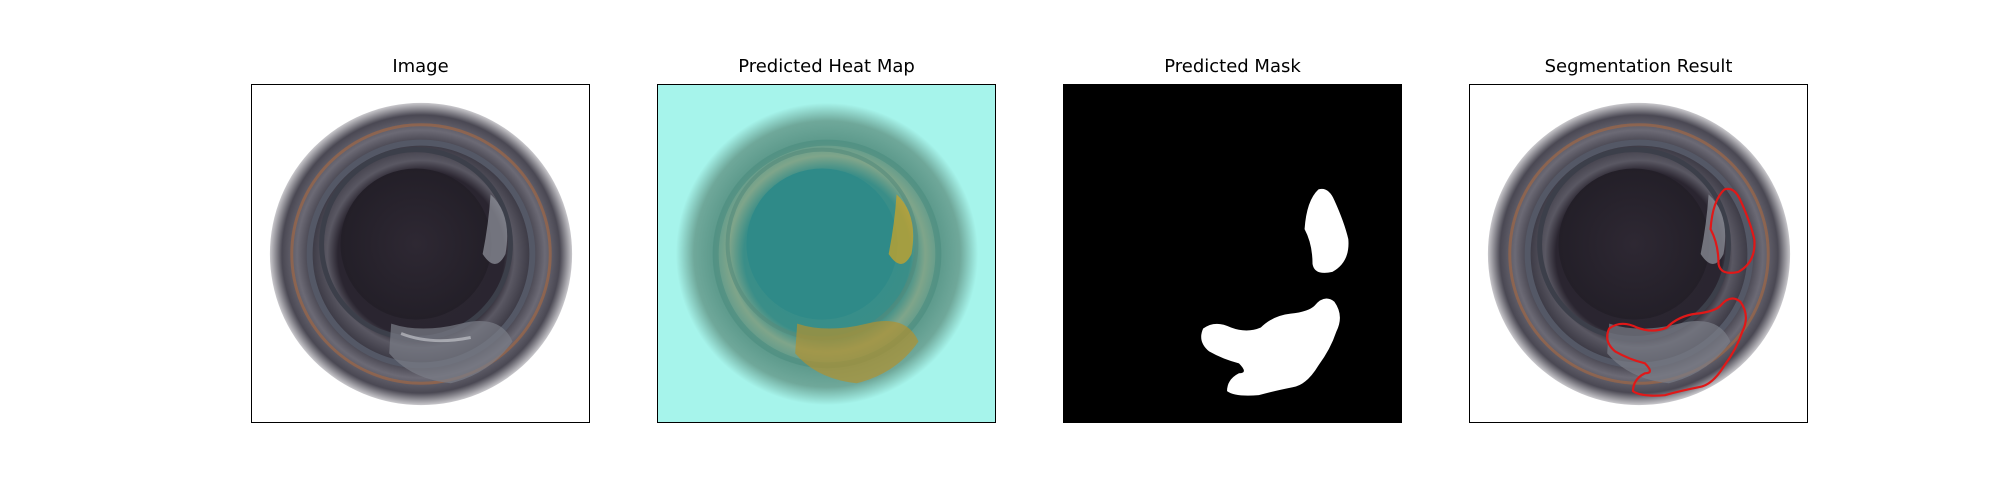  I want to click on mask-region-upper, so click(1326, 230).